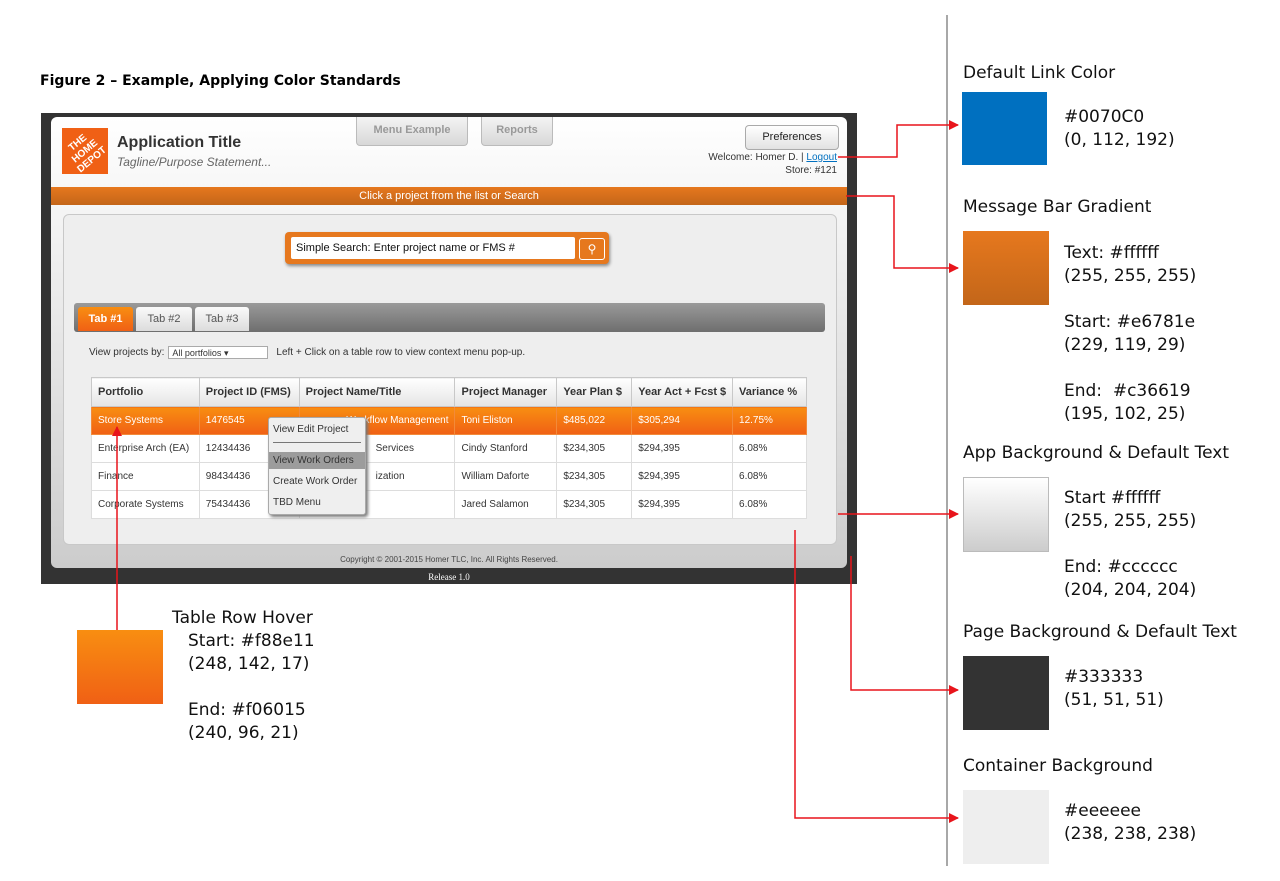 This screenshot has height=881, width=1280. Describe the element at coordinates (904, 625) in the screenshot. I see `arrow-page-background` at that location.